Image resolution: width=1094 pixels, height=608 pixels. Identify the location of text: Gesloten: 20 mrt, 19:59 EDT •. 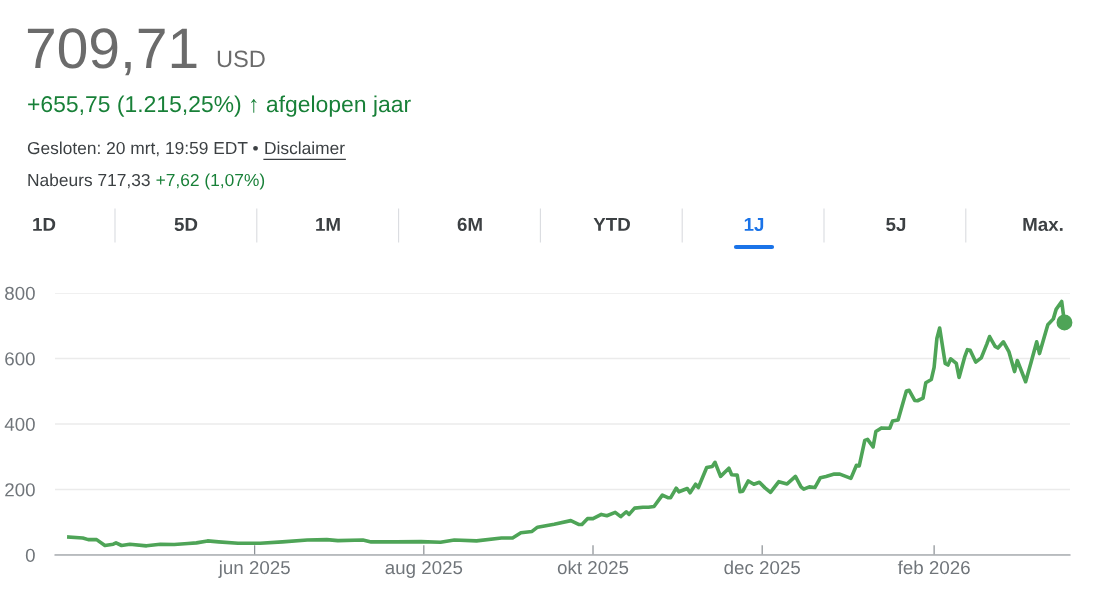
(142, 149).